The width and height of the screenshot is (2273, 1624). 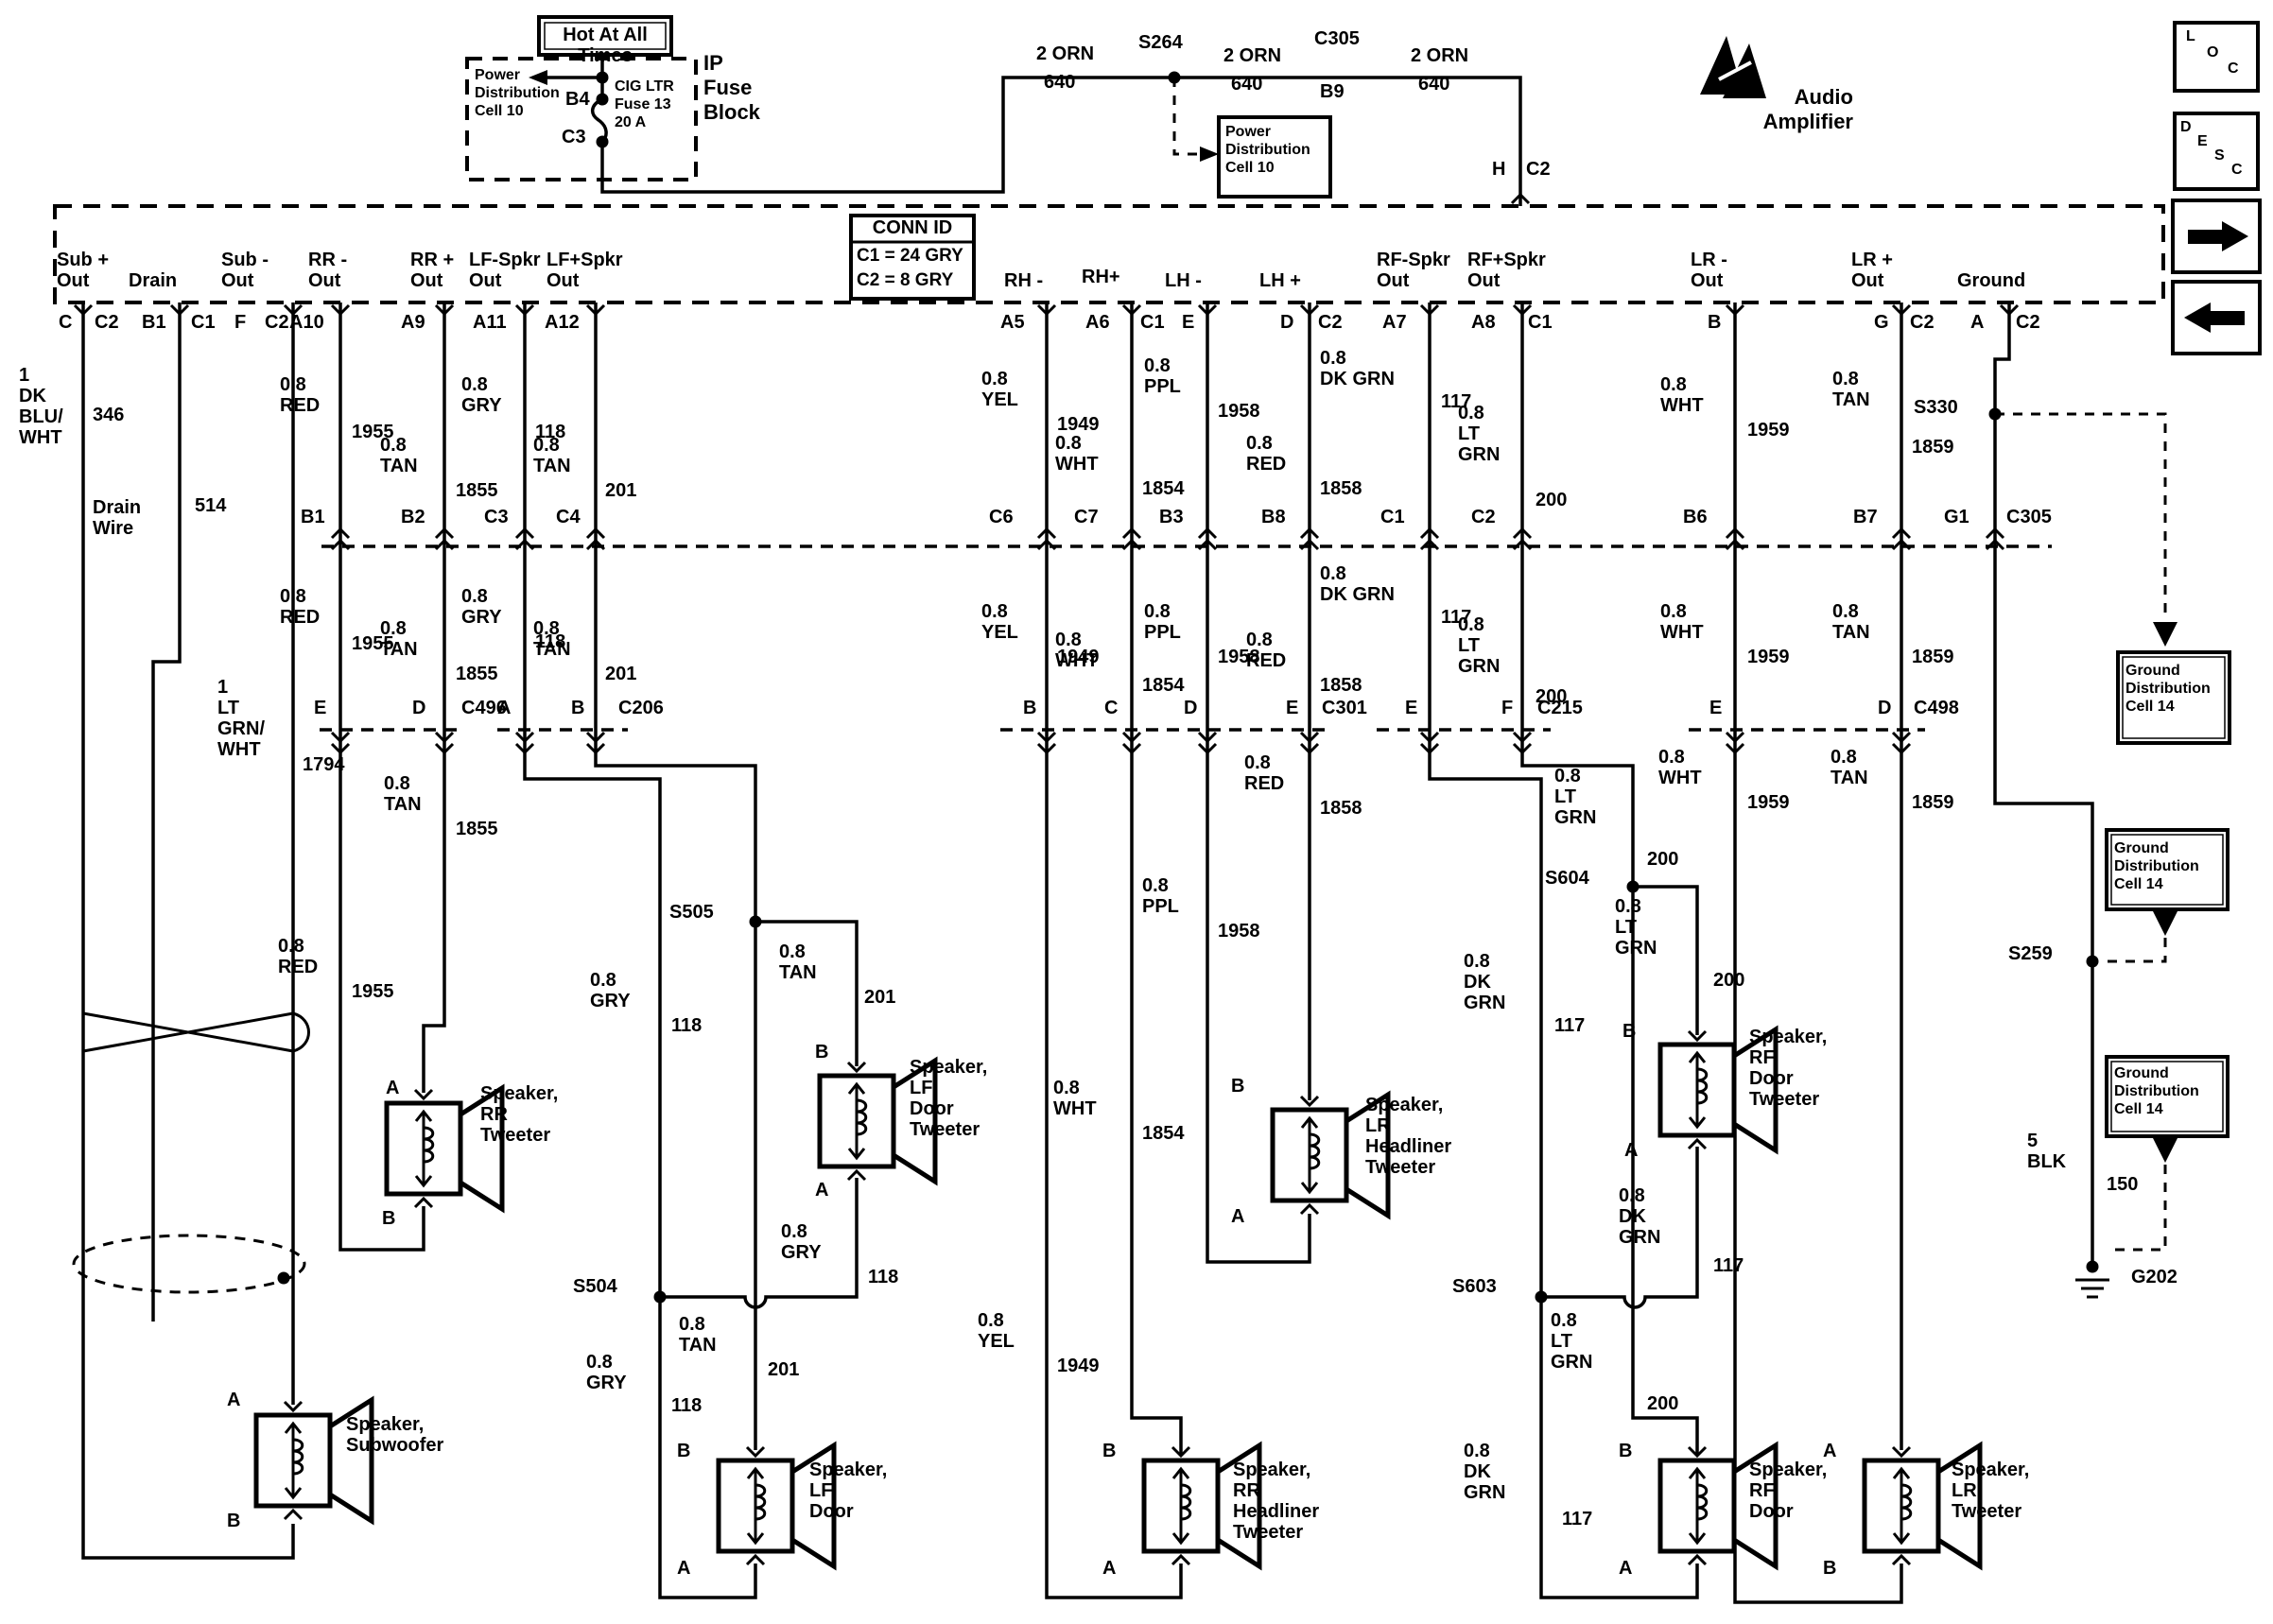 I want to click on w-subminus-ckt: 1794, so click(x=324, y=764).